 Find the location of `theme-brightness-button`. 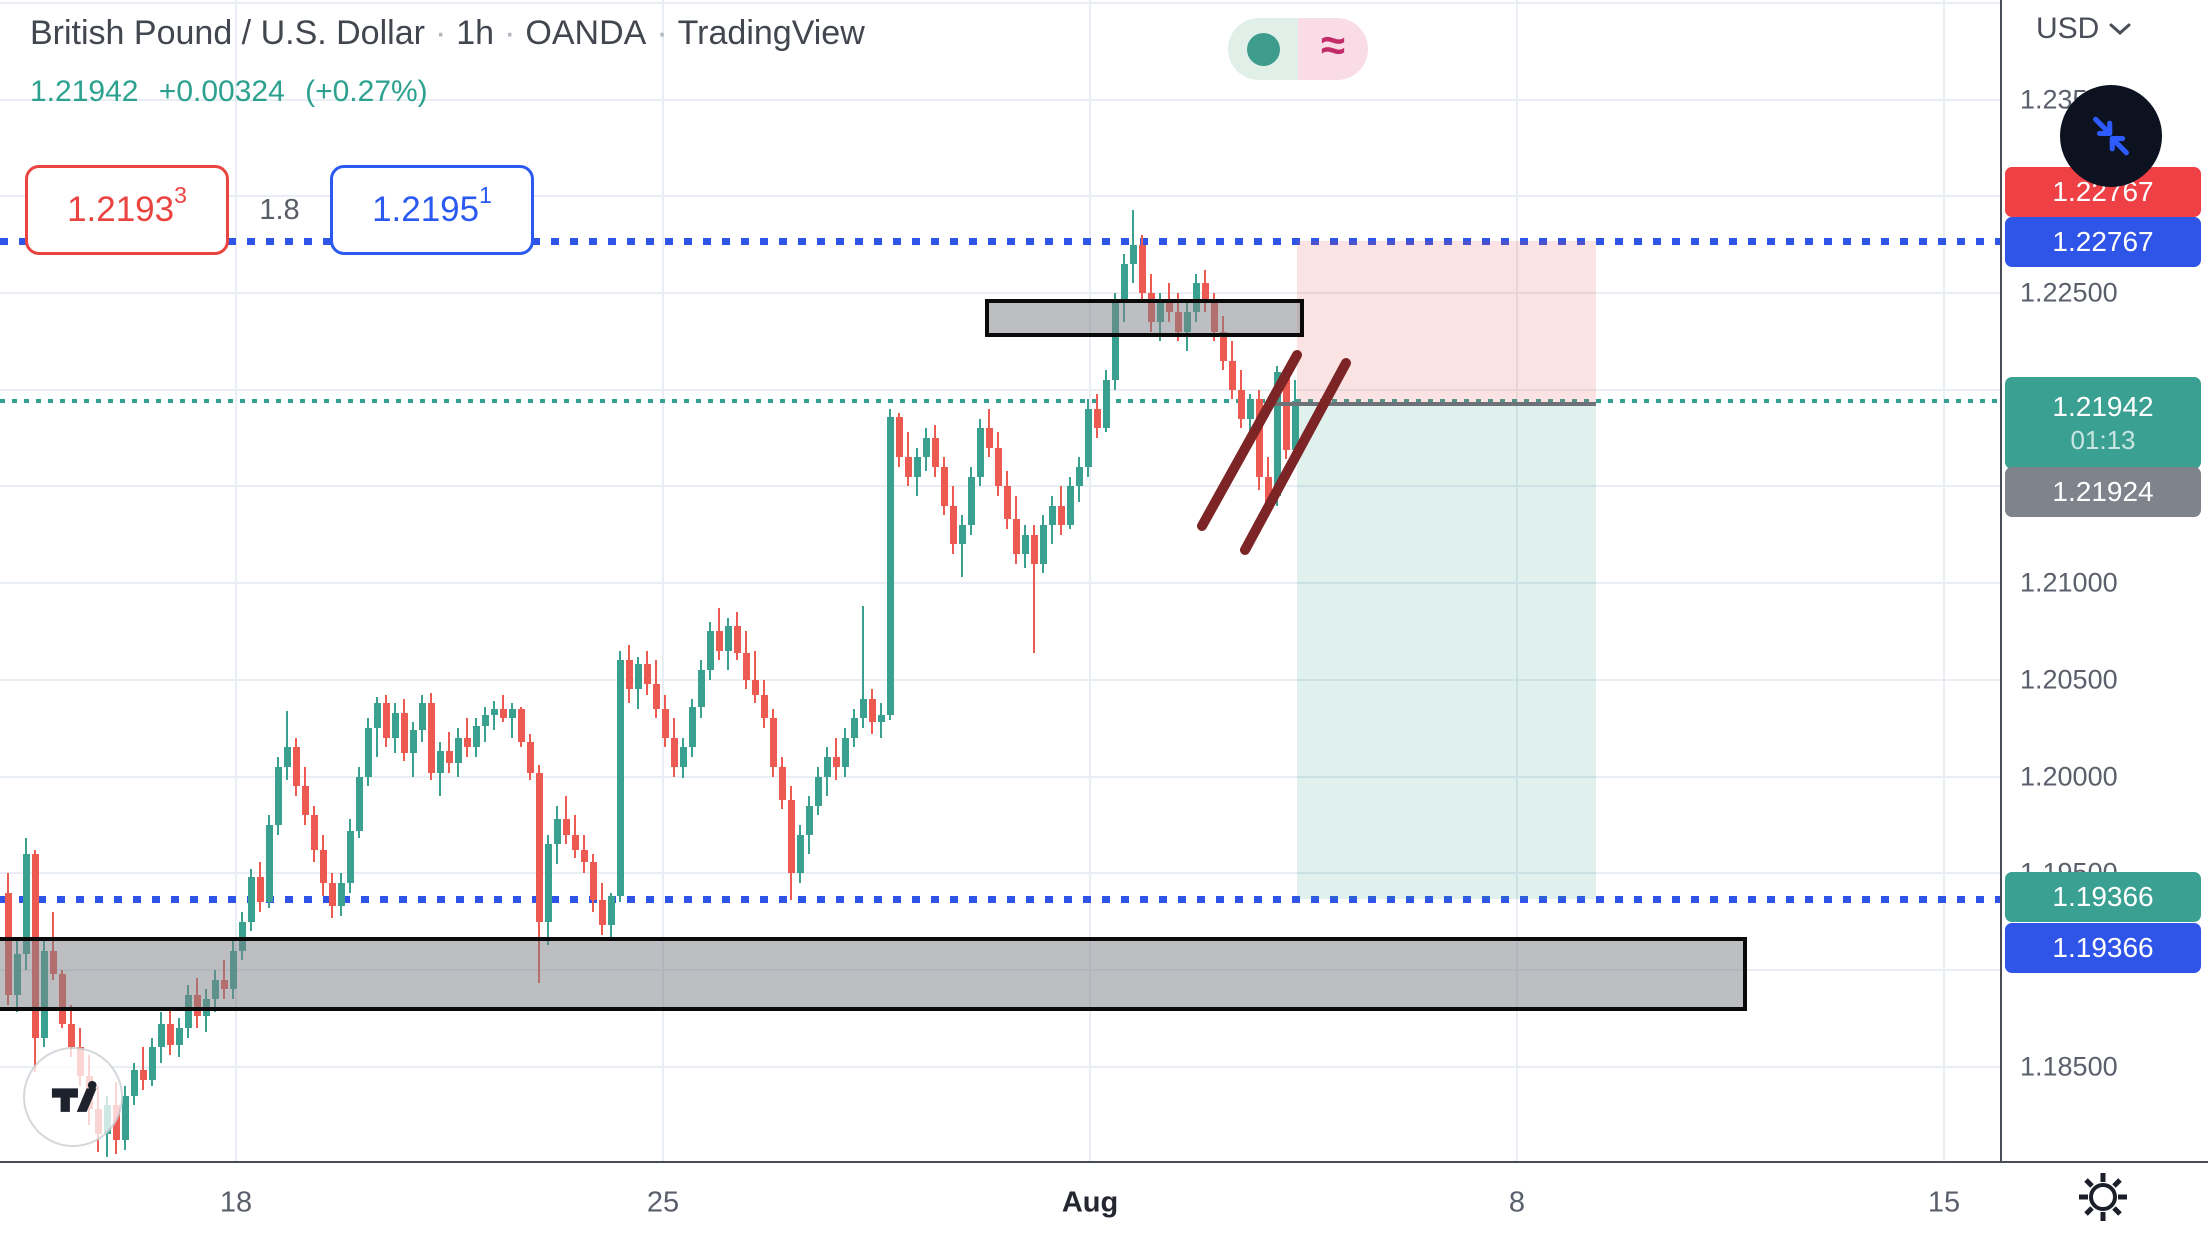

theme-brightness-button is located at coordinates (2103, 1196).